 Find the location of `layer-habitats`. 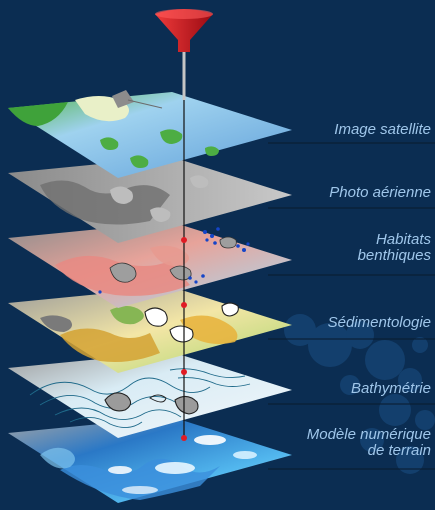

layer-habitats is located at coordinates (150, 265).